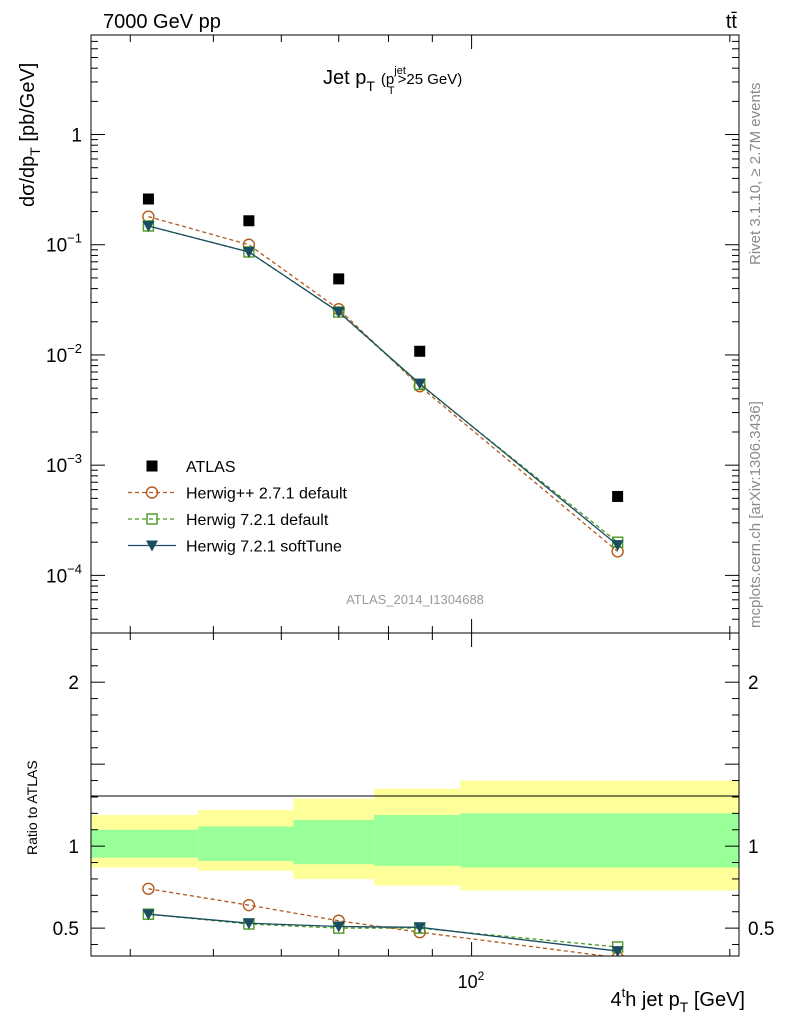  I want to click on xlabel: 4th jet pT [GeV], so click(678, 1000).